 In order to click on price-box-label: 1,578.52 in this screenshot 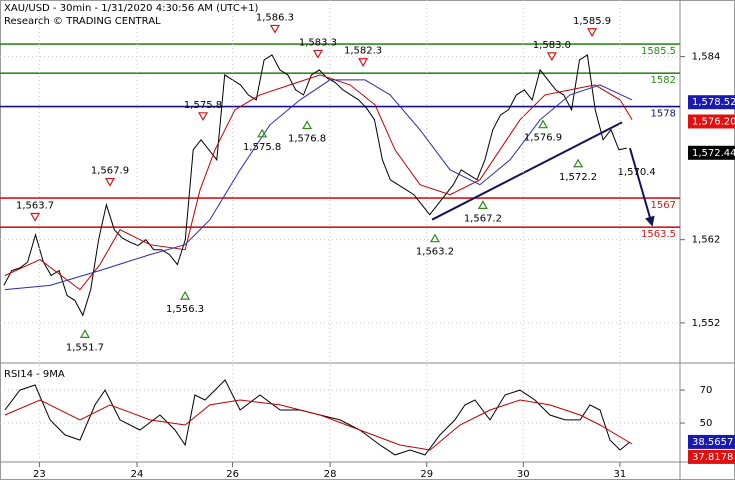, I will do `click(713, 102)`.